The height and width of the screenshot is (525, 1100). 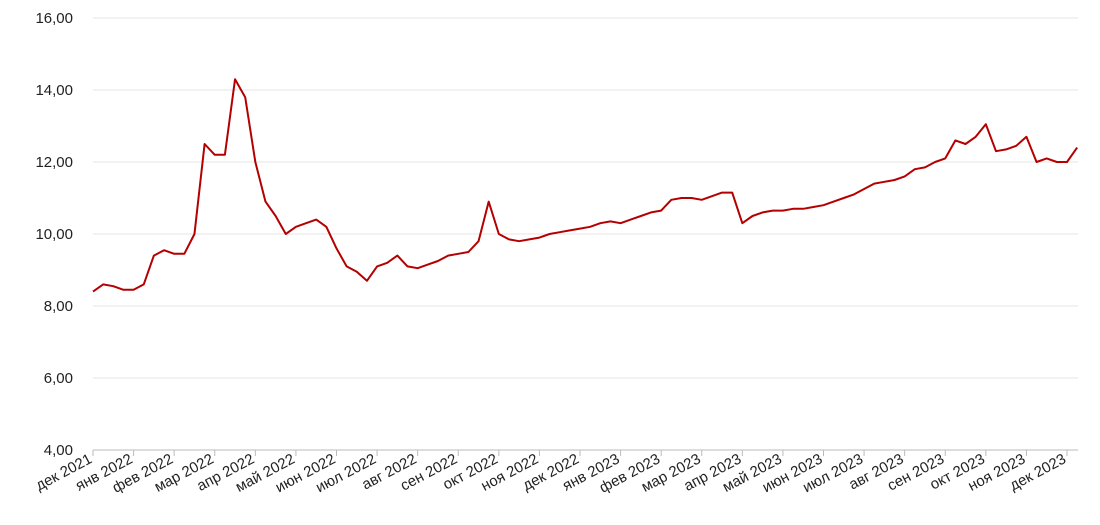 I want to click on y-tick-label: 16,00, so click(x=54, y=18).